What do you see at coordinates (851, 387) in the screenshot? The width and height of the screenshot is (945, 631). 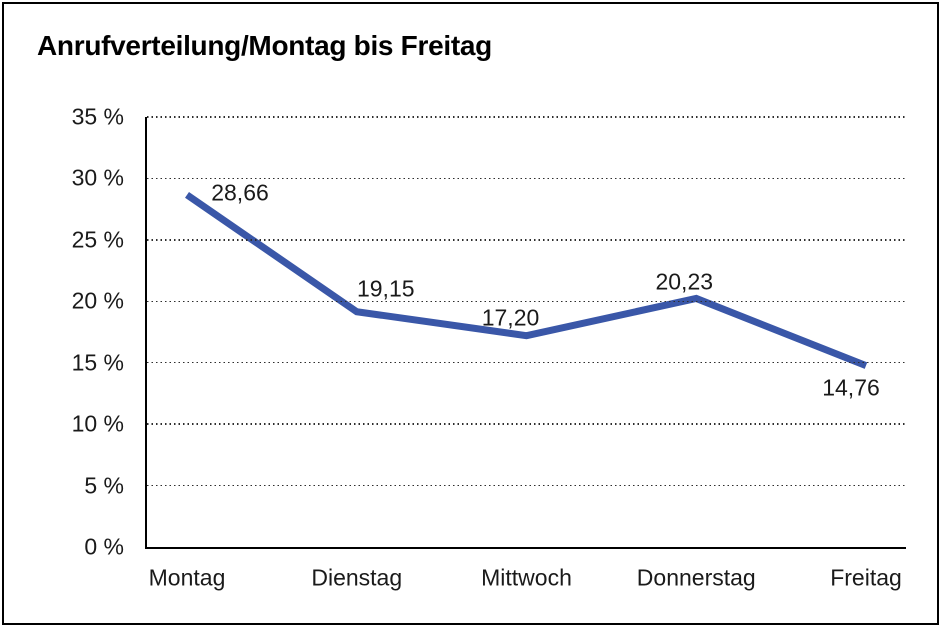 I see `data-label: 14,76` at bounding box center [851, 387].